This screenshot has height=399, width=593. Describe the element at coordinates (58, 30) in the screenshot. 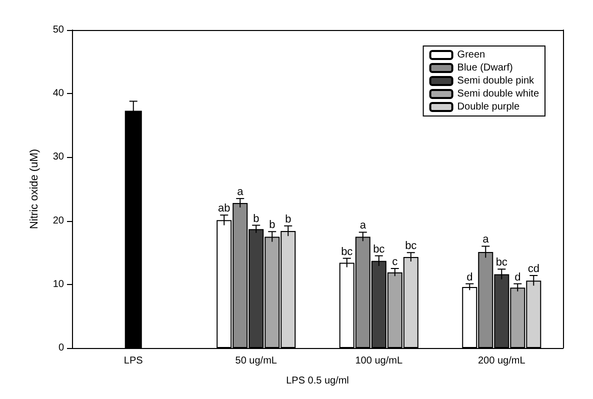

I see `y-tick-label: 50` at that location.